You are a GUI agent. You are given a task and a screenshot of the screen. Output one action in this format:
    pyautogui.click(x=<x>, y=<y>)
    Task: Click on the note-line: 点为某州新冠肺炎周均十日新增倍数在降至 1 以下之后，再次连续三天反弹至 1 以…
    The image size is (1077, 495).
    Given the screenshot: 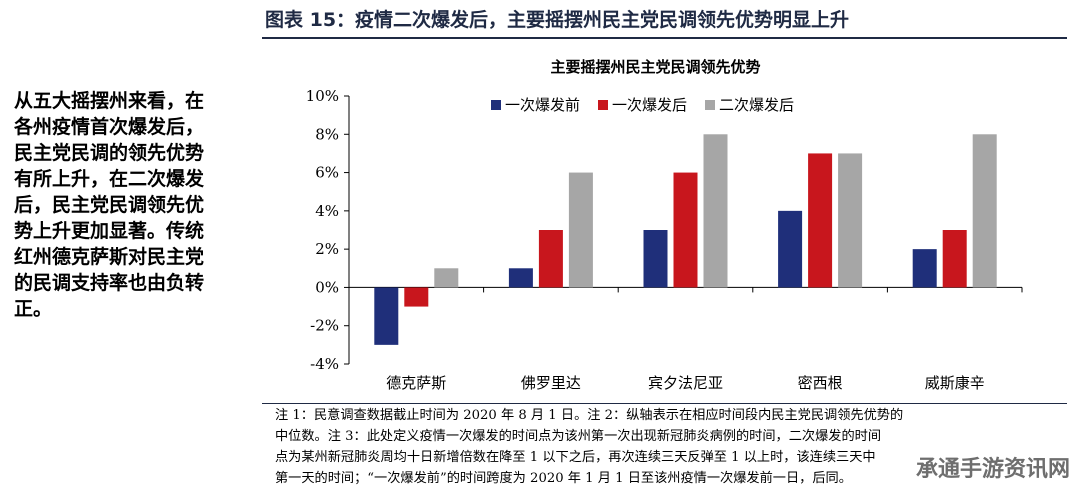 What is the action you would take?
    pyautogui.click(x=575, y=457)
    